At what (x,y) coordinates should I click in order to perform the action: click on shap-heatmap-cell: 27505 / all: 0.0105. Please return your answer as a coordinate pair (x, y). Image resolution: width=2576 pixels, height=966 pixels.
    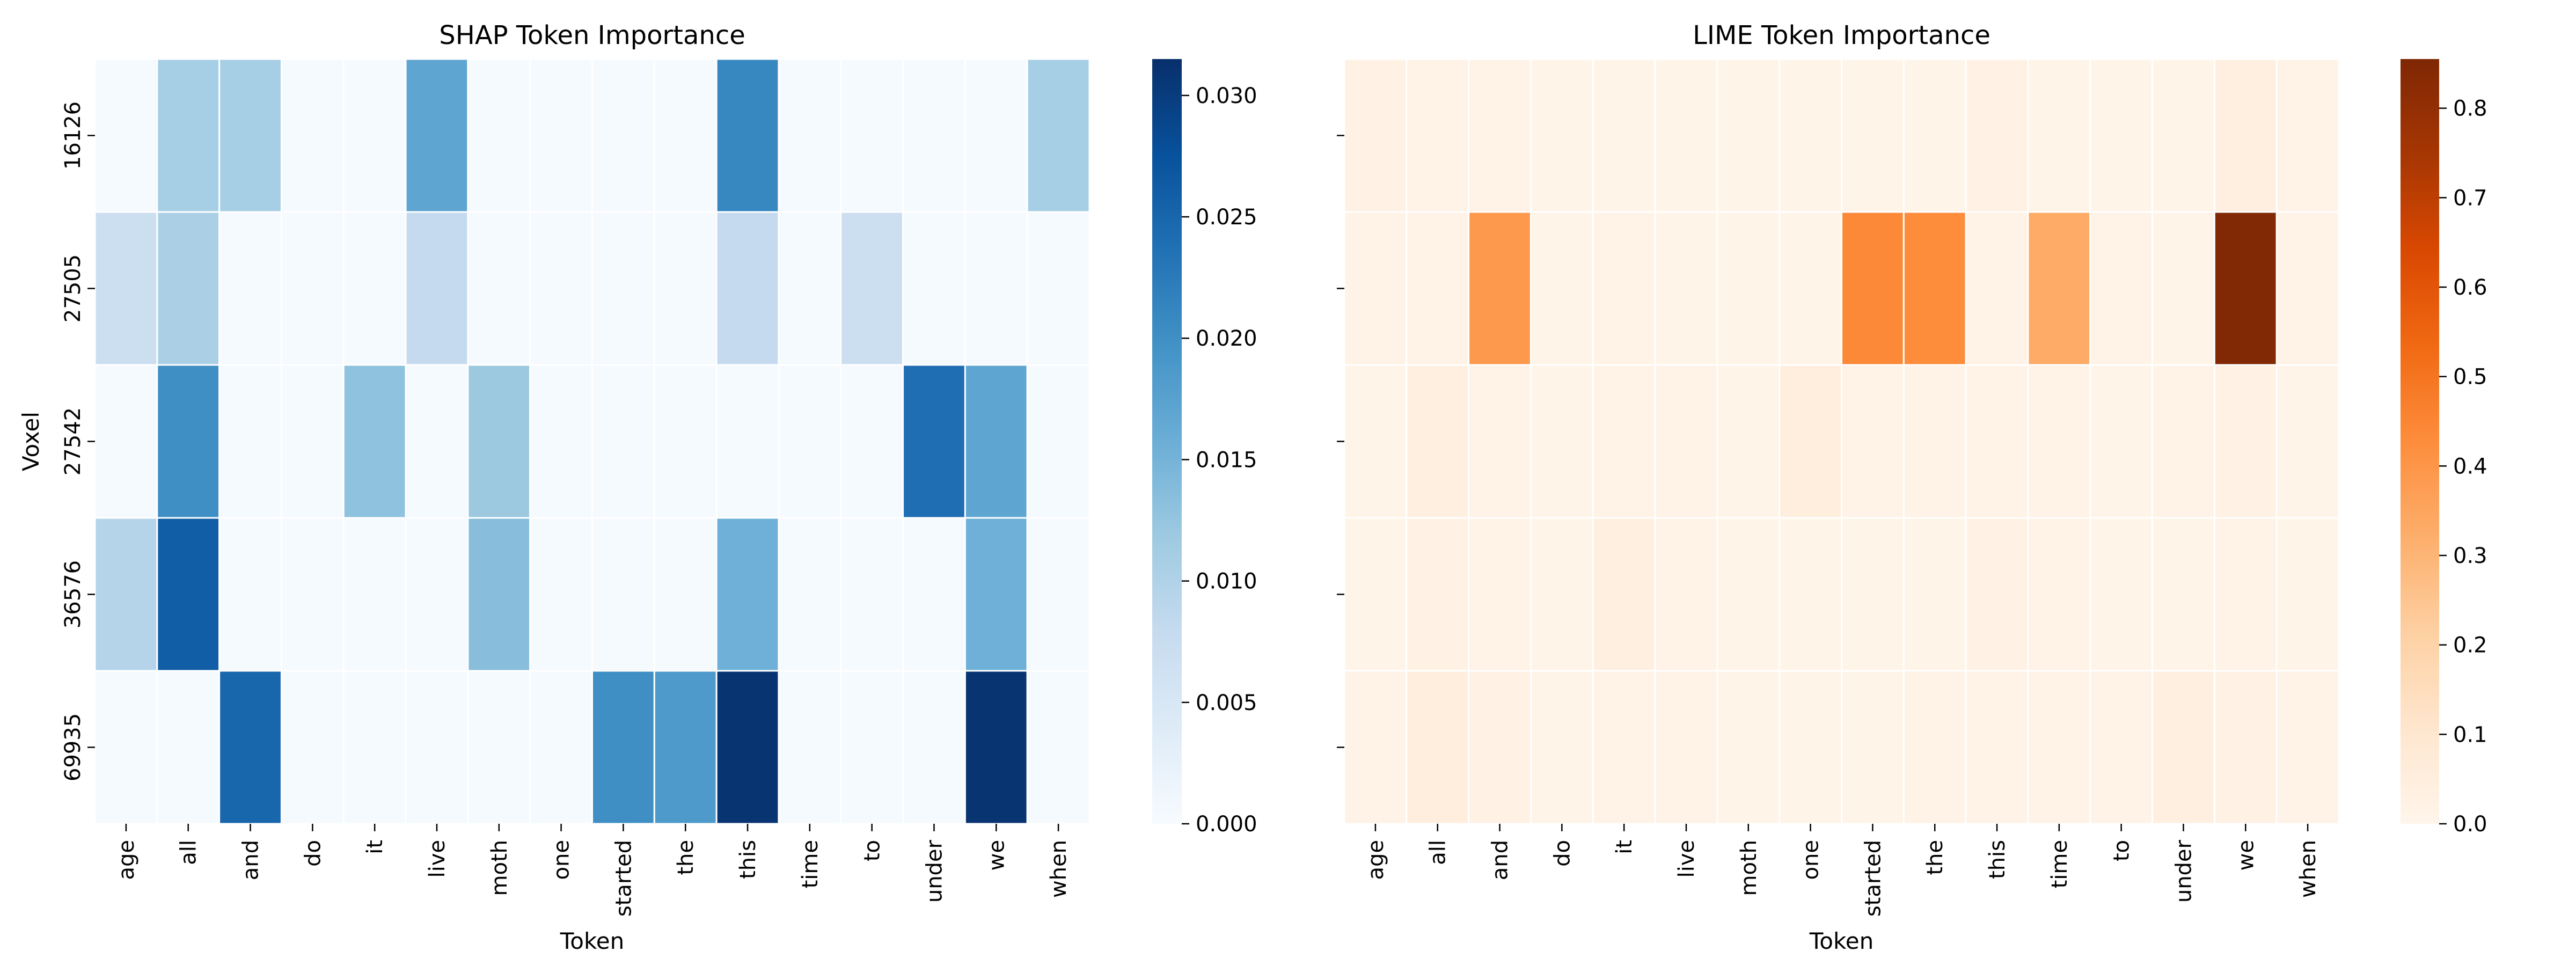
    Looking at the image, I should click on (188, 288).